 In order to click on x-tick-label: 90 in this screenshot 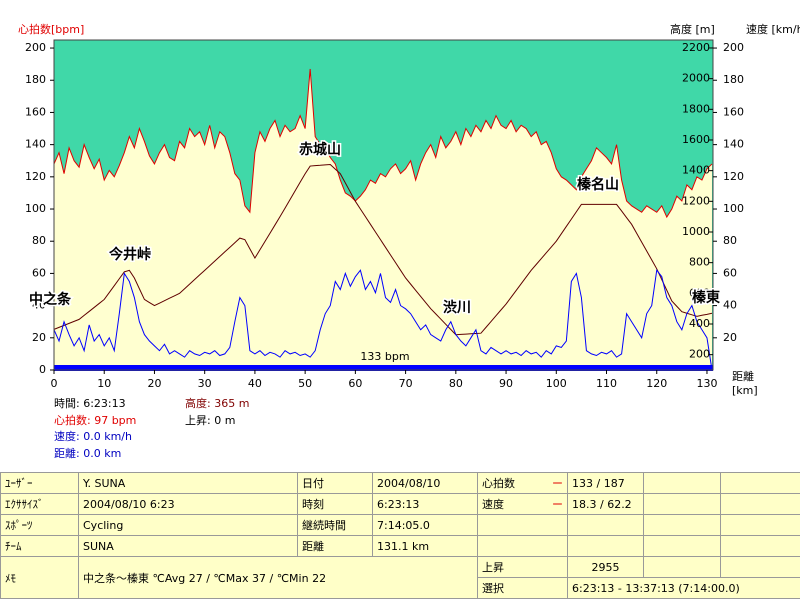, I will do `click(506, 383)`.